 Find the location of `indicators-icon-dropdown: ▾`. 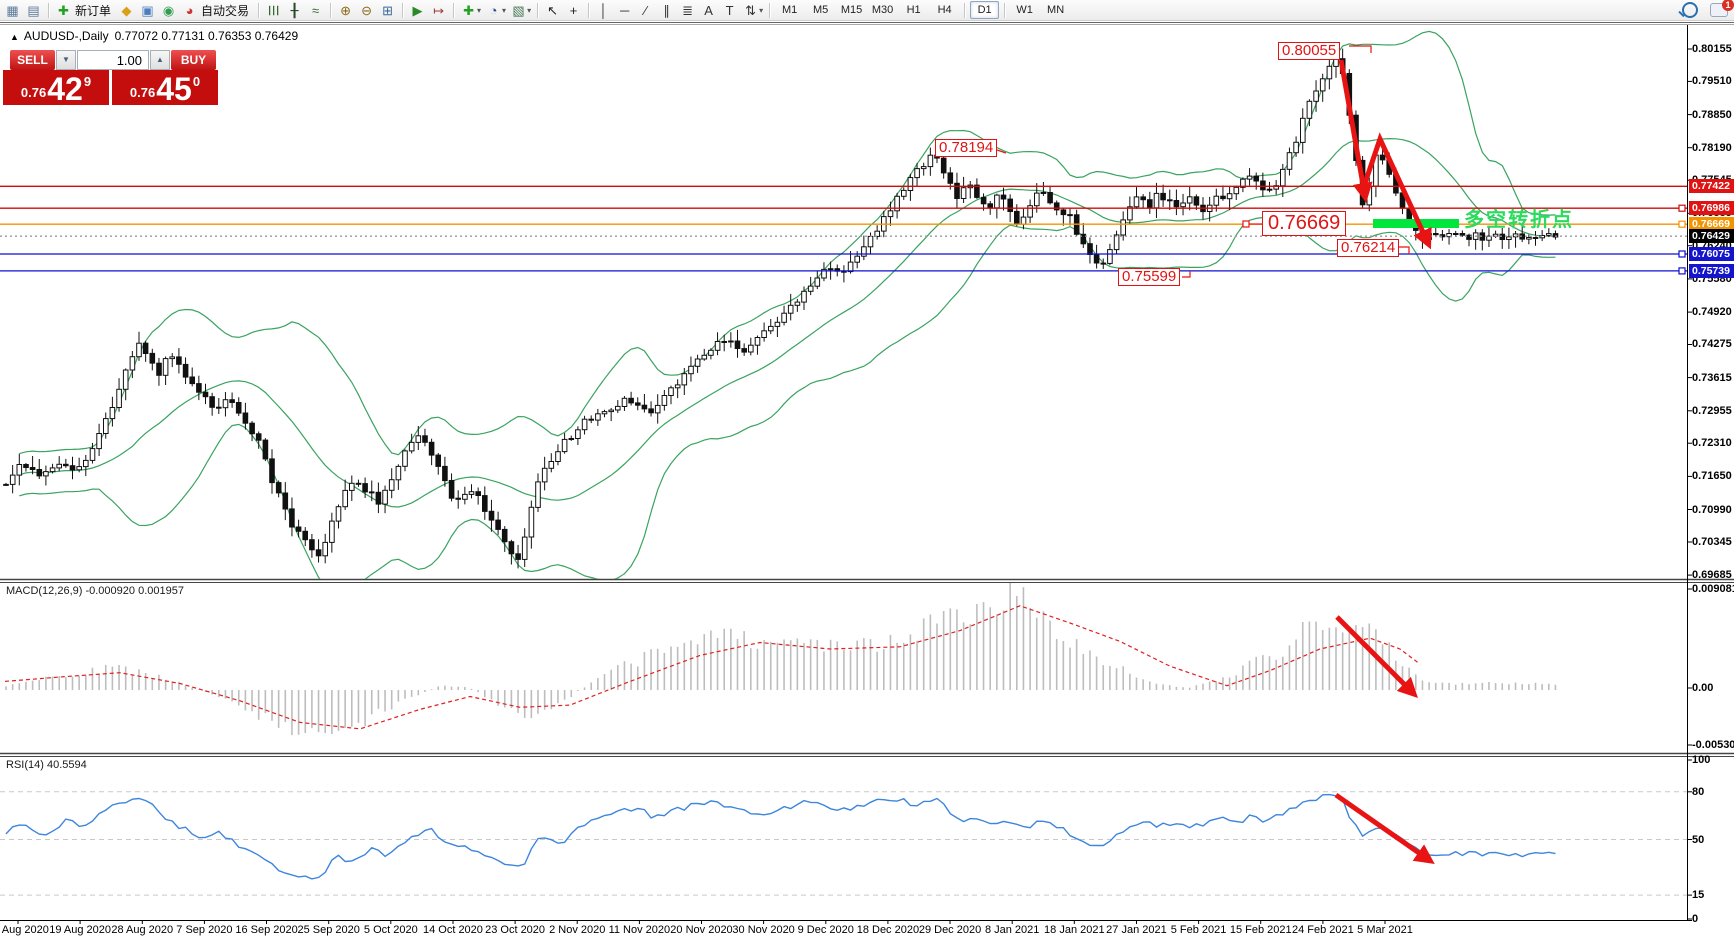

indicators-icon-dropdown: ▾ is located at coordinates (479, 10).